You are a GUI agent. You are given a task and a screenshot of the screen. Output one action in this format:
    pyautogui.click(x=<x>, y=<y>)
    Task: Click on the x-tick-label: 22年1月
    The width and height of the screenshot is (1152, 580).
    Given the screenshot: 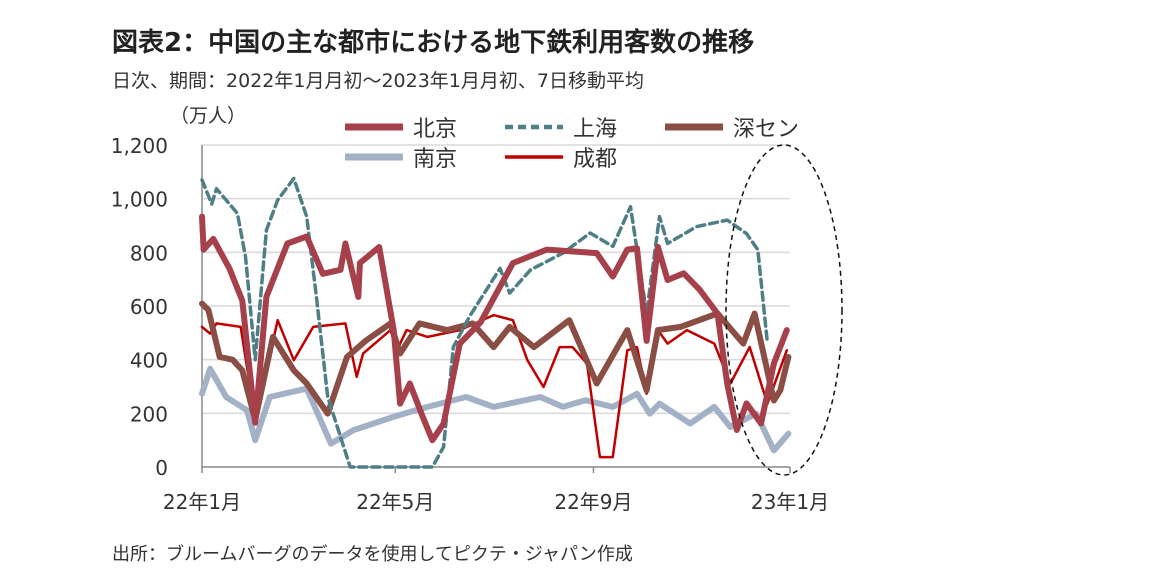 What is the action you would take?
    pyautogui.click(x=202, y=502)
    